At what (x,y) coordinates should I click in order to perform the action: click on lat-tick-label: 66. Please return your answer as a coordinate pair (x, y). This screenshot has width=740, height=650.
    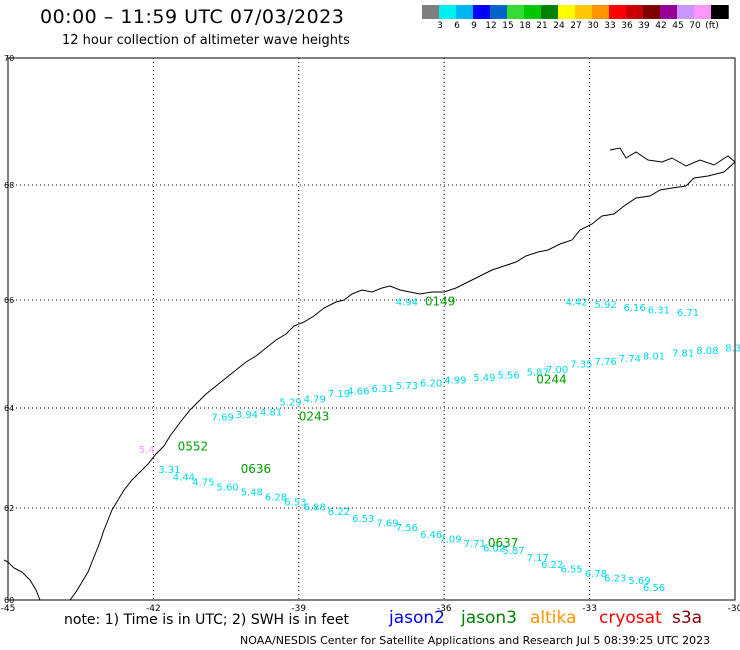
    Looking at the image, I should click on (9, 300).